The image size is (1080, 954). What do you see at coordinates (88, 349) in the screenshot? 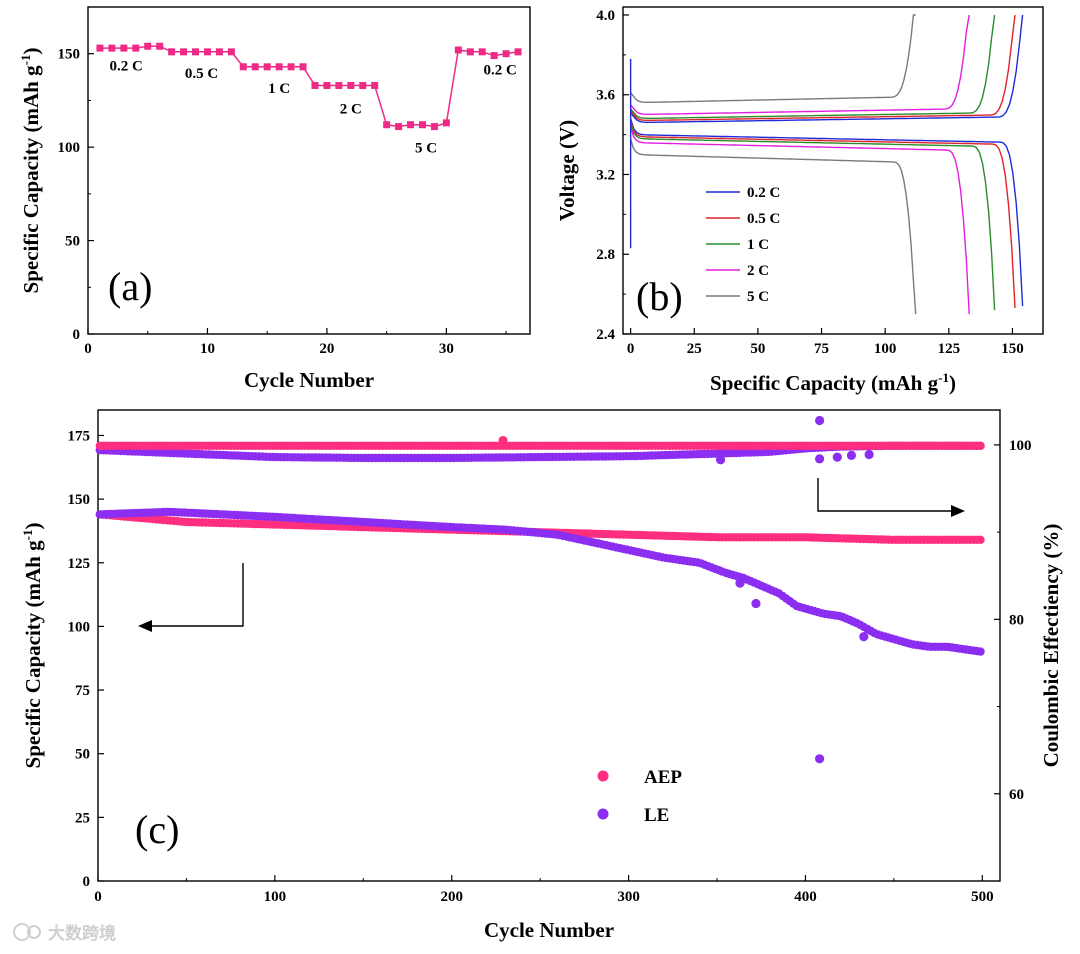
I see `panel-a-x-tick-label: 0` at bounding box center [88, 349].